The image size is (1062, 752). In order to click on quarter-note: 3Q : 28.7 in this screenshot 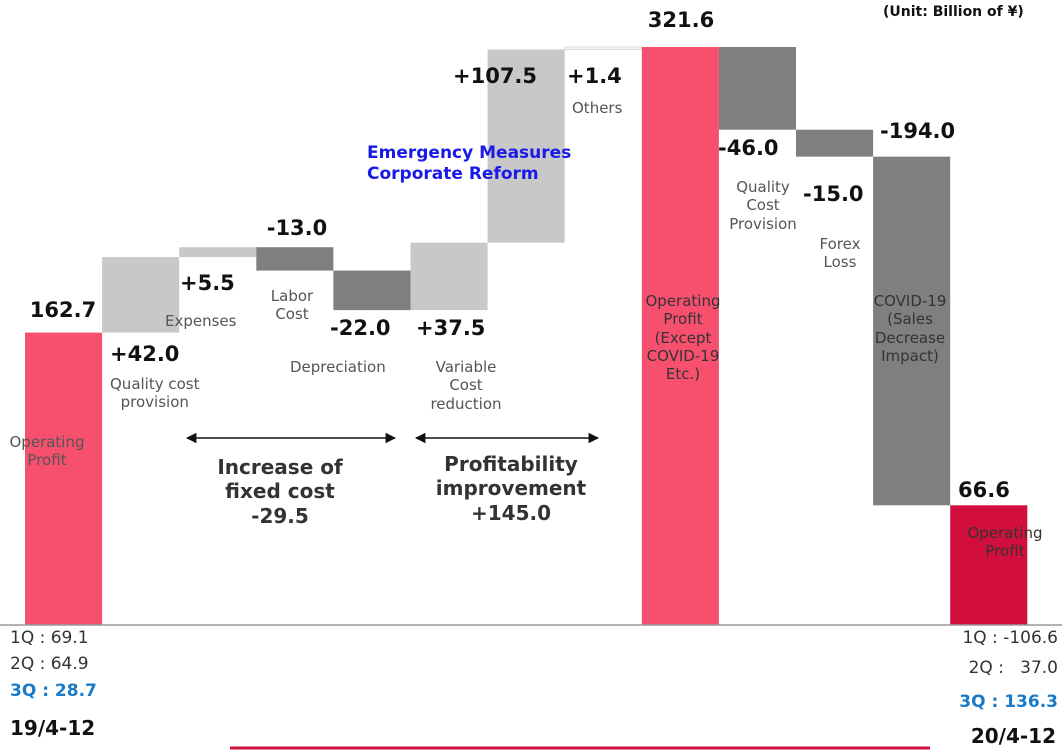, I will do `click(53, 691)`.